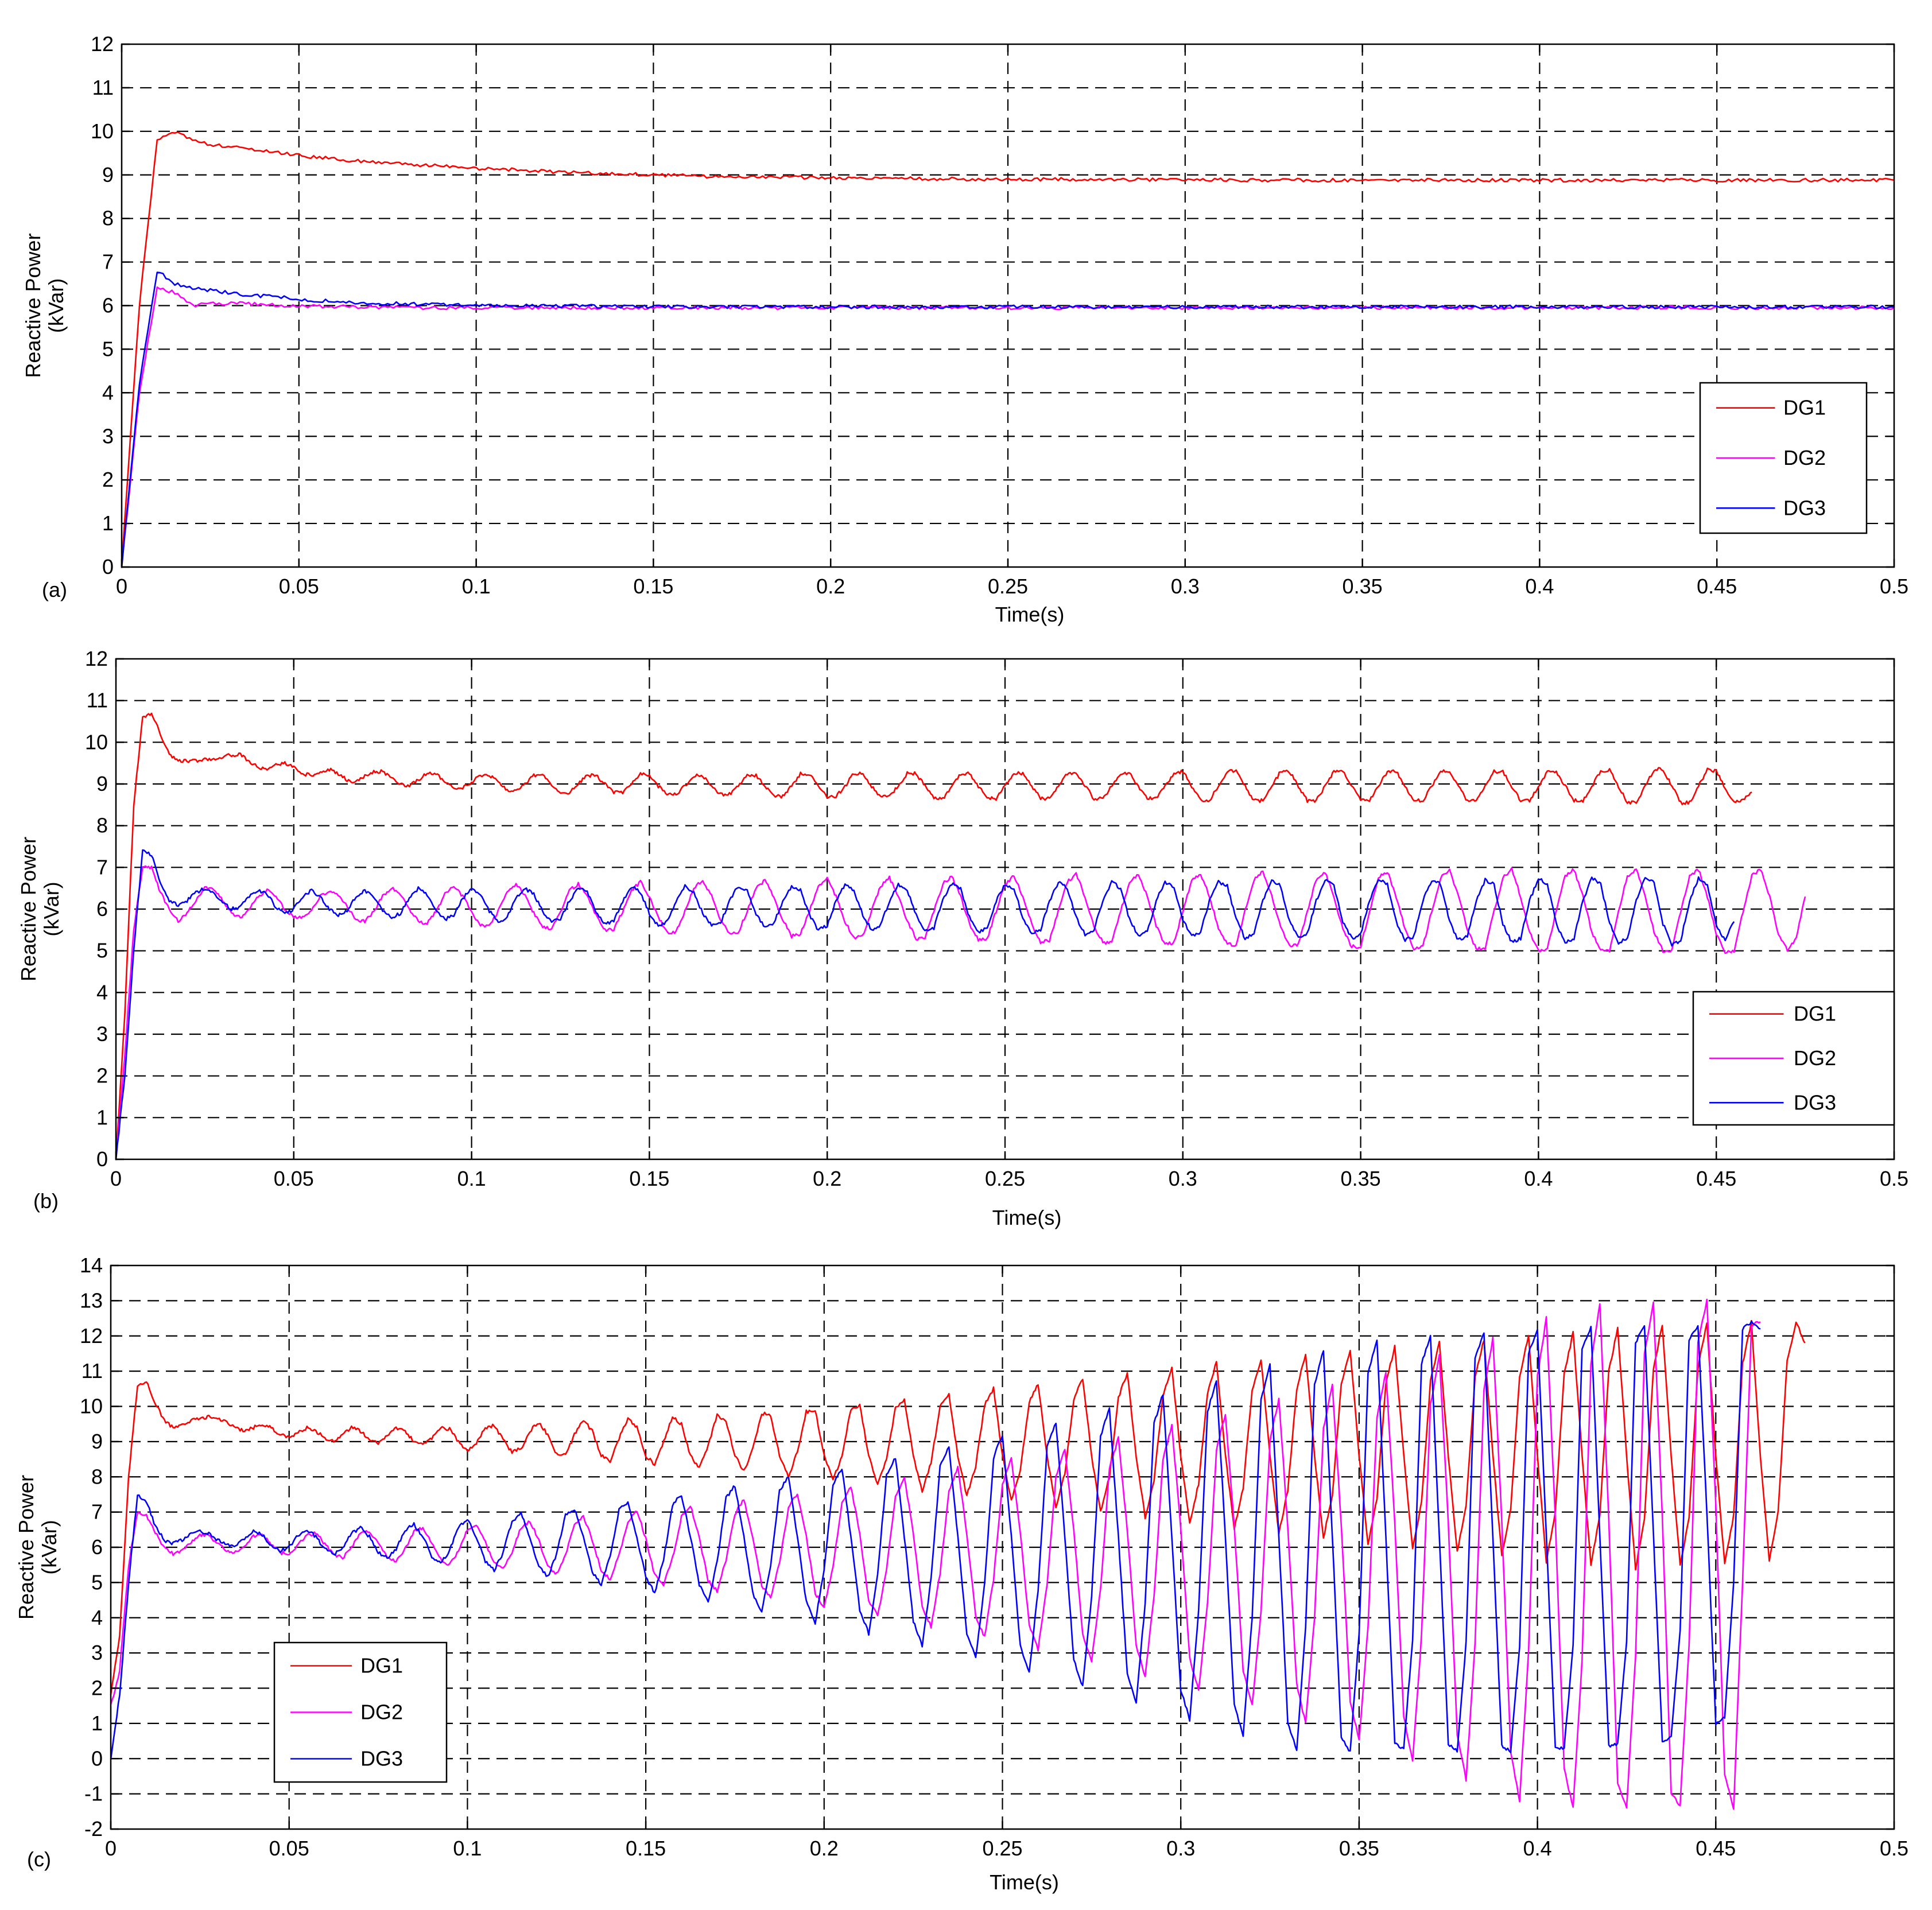 This screenshot has height=1910, width=1932. Describe the element at coordinates (93, 1794) in the screenshot. I see `y-tick-label: -1` at that location.